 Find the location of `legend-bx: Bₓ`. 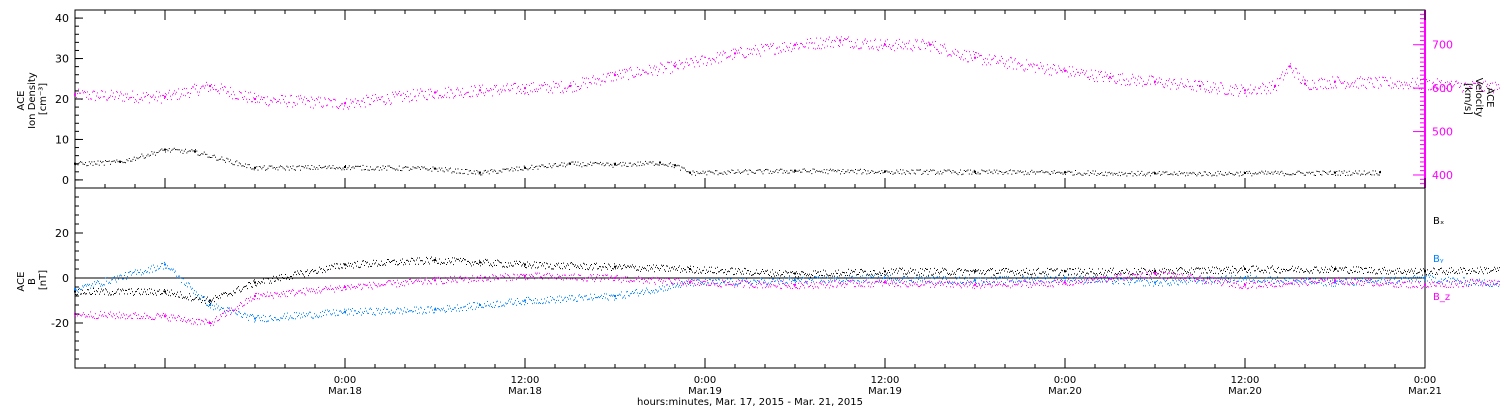

legend-bx: Bₓ is located at coordinates (1438, 221).